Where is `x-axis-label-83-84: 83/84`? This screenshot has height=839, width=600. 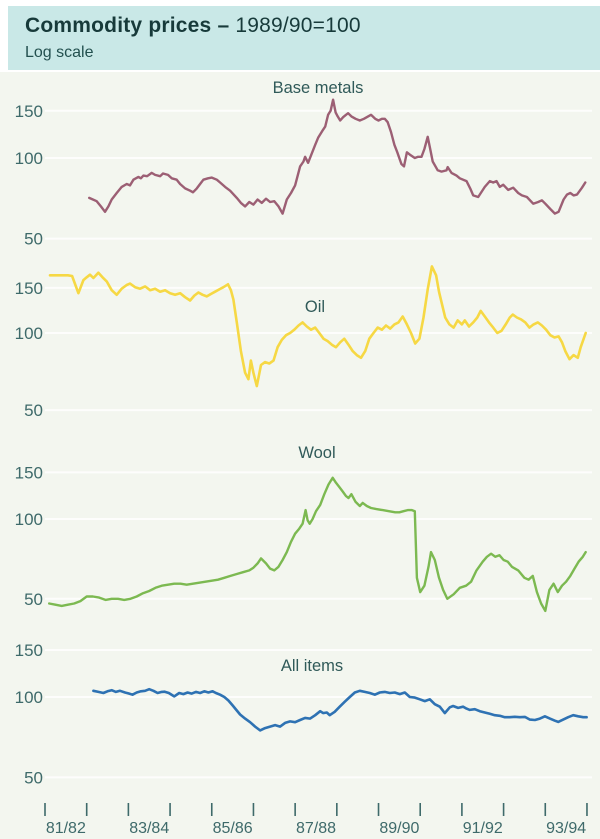 x-axis-label-83-84: 83/84 is located at coordinates (149, 828).